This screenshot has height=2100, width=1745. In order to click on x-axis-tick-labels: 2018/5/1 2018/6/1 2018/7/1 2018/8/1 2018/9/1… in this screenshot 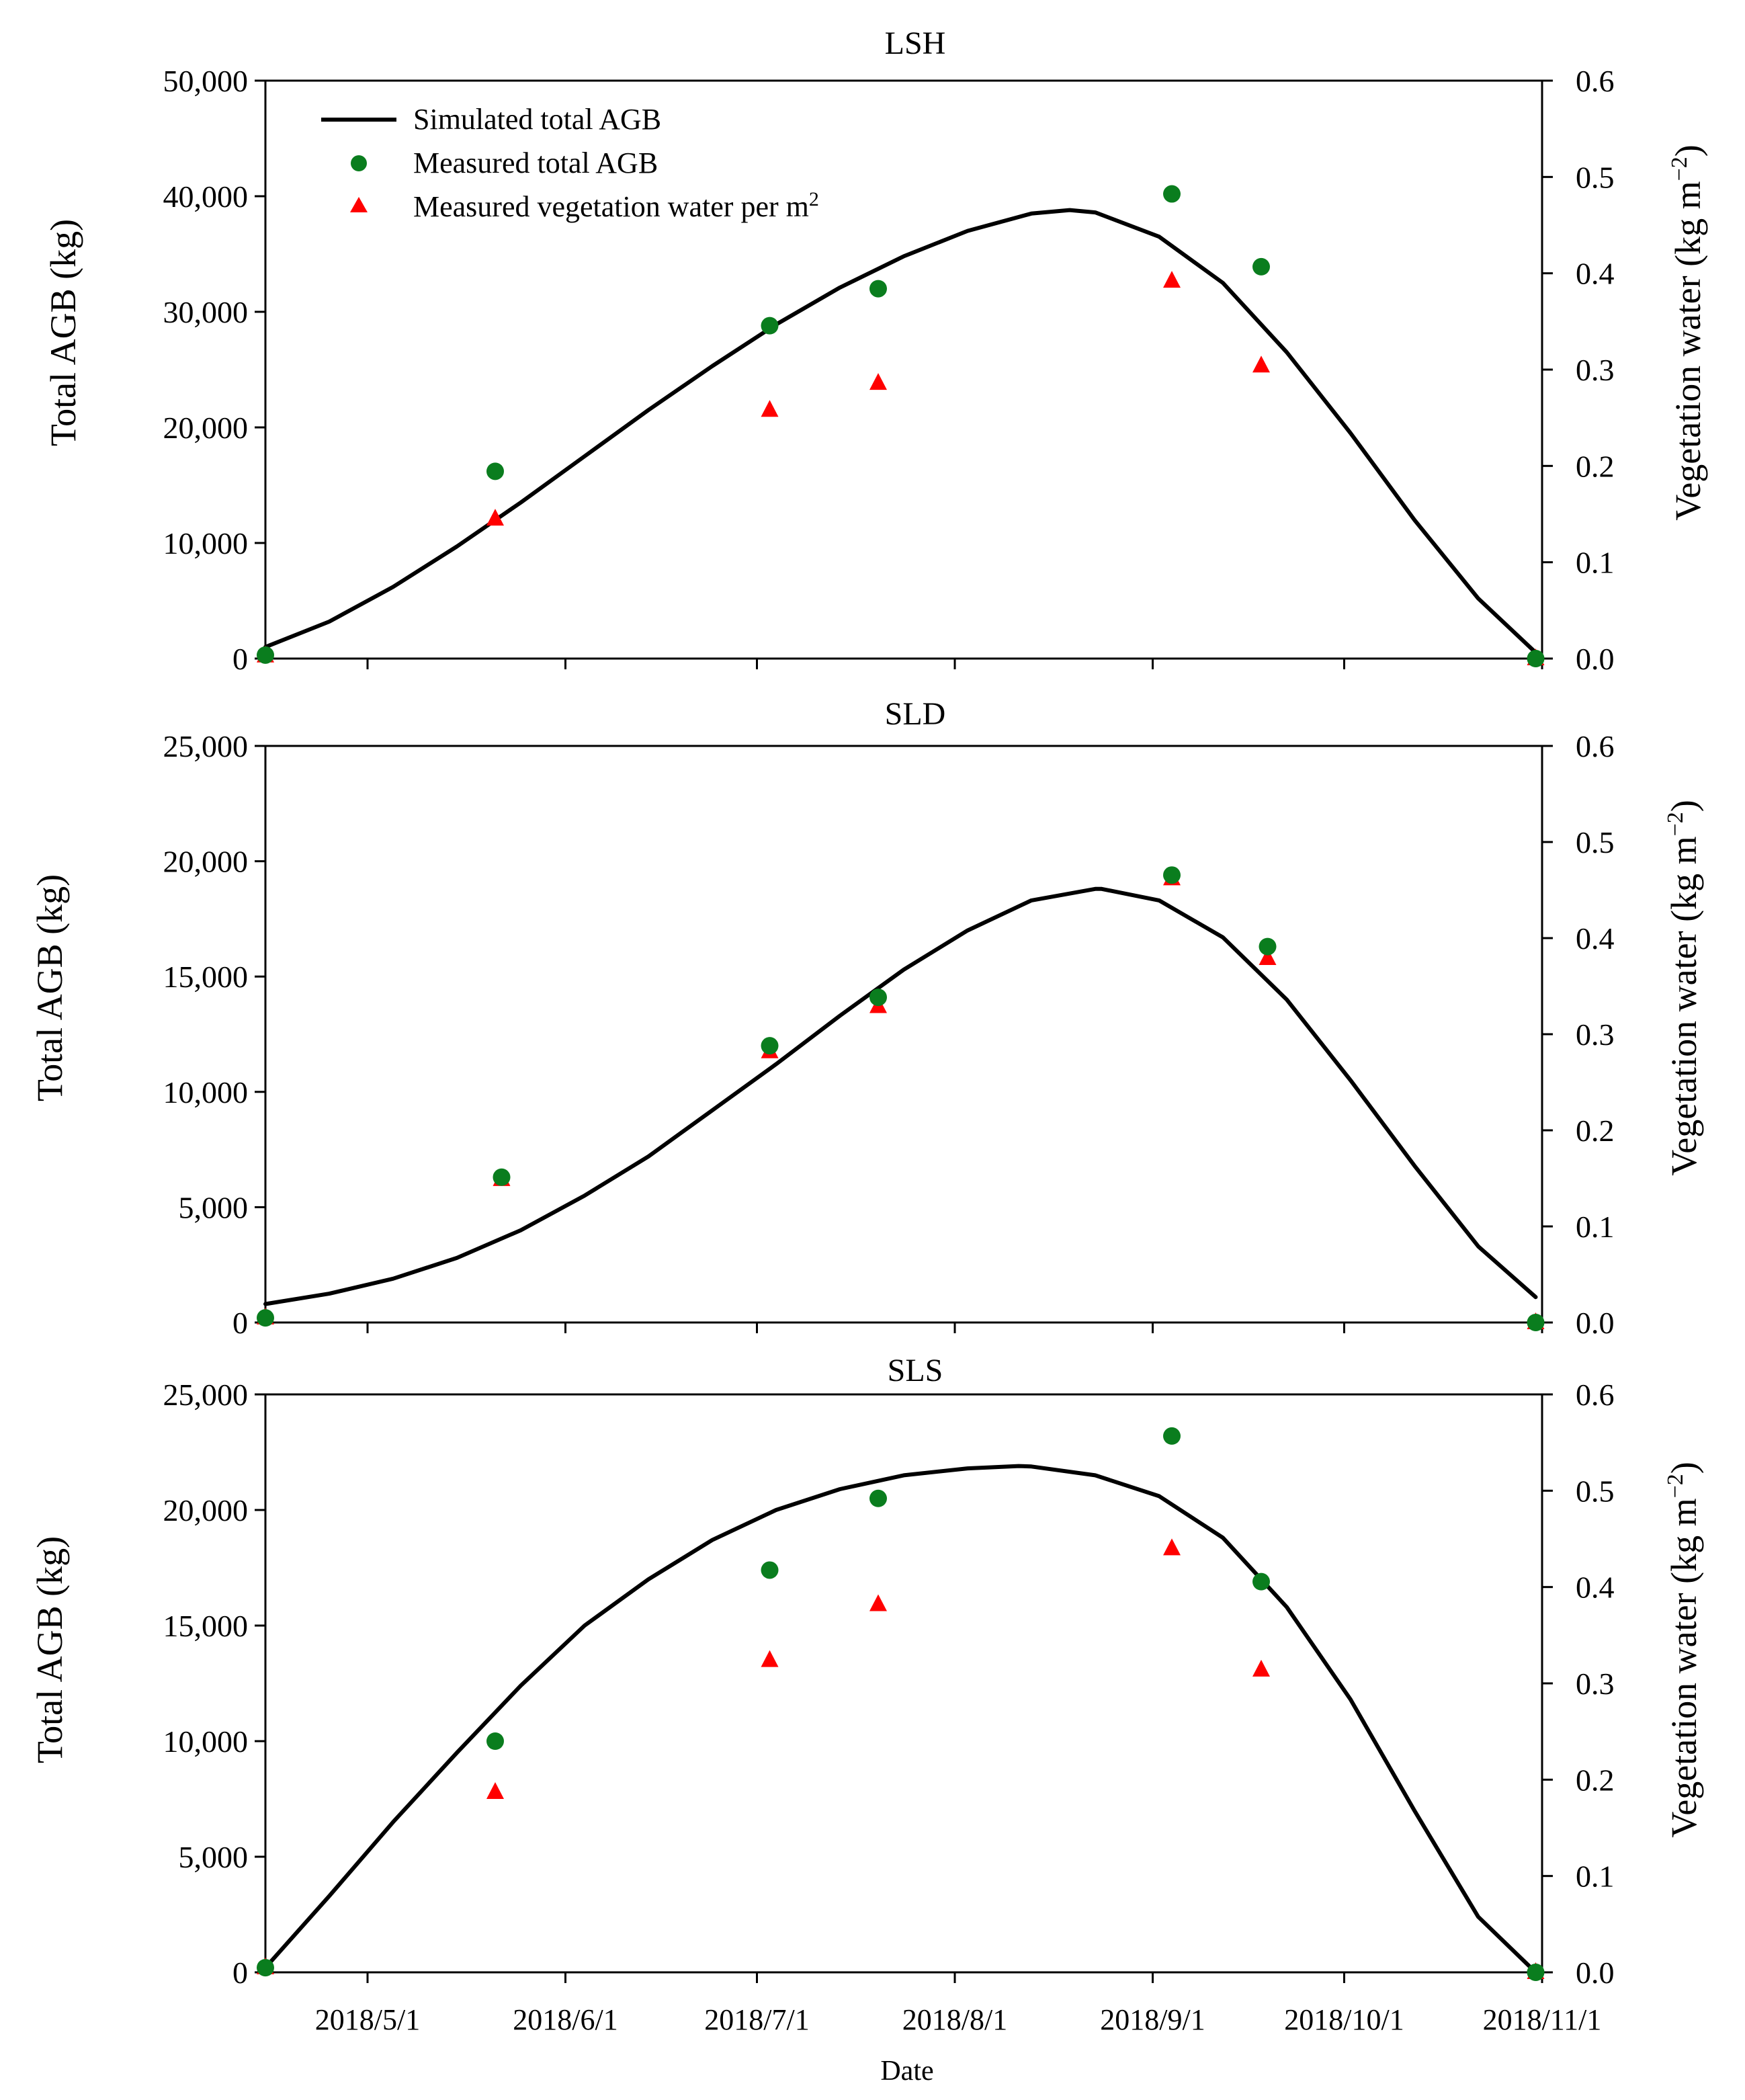, I will do `click(959, 2020)`.